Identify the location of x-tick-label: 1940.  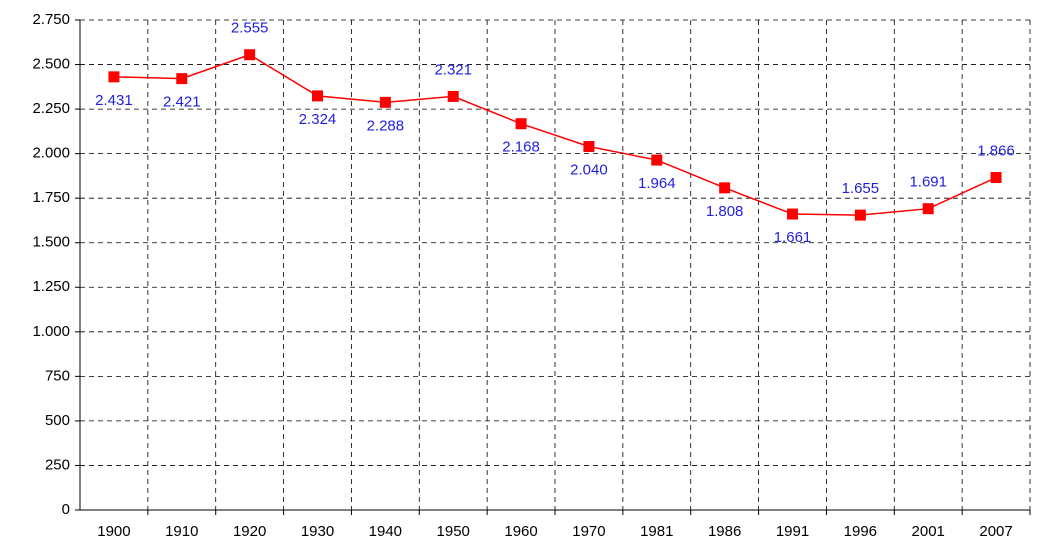
(385, 531).